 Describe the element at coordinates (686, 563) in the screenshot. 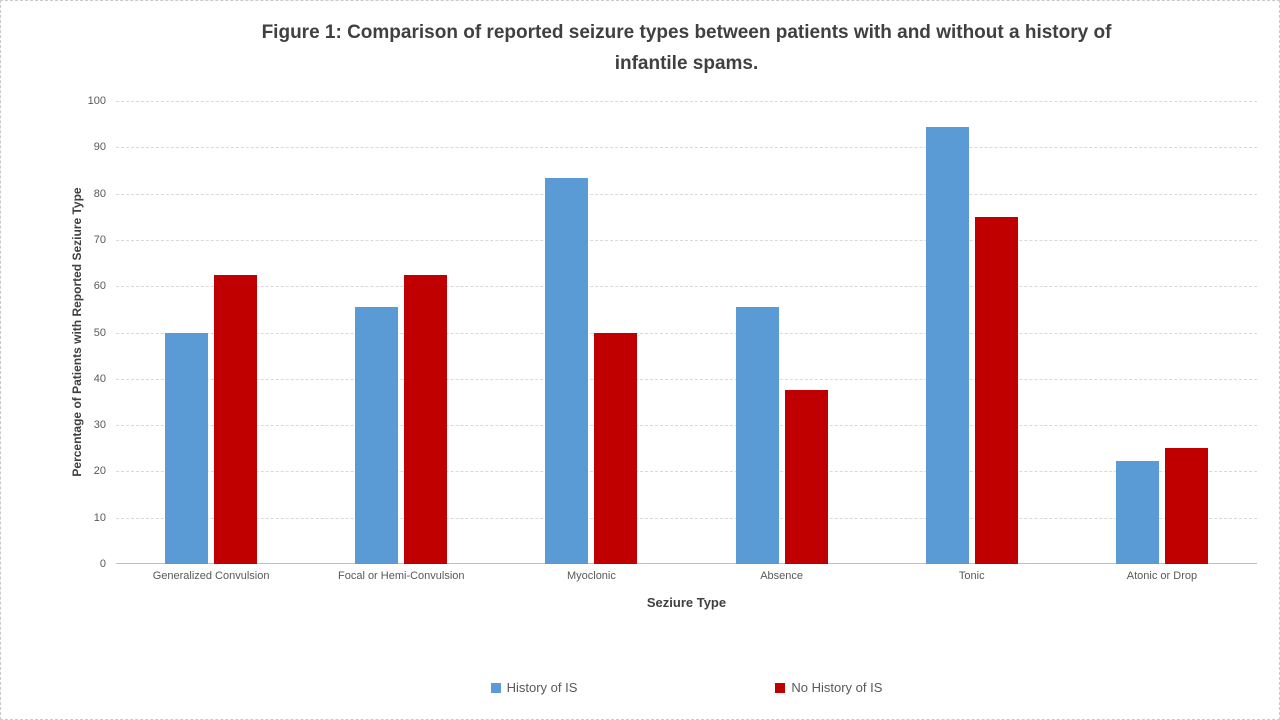

I see `x-axis-line` at that location.